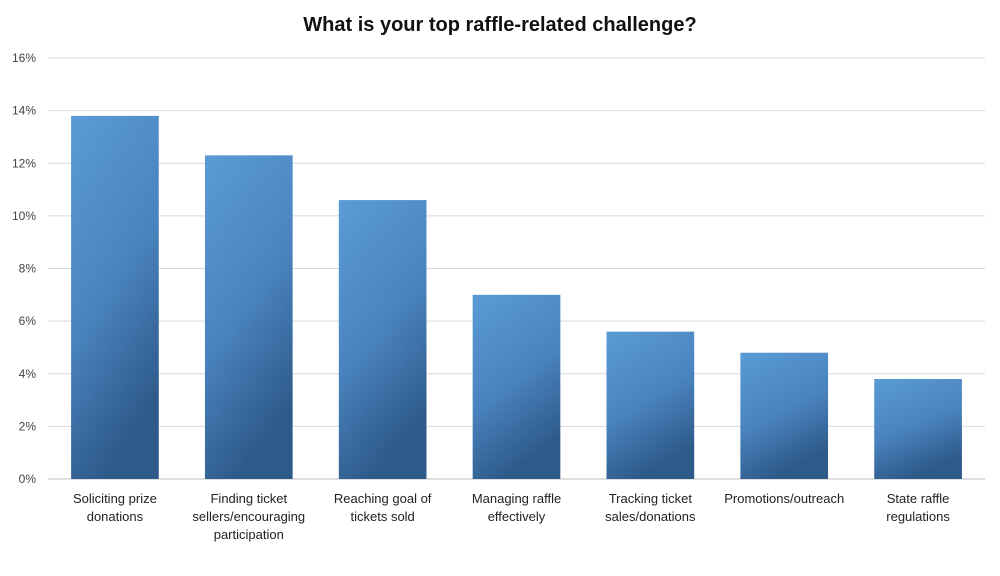 This screenshot has width=1000, height=576. Describe the element at coordinates (24, 111) in the screenshot. I see `y-tick-label: 14%` at that location.